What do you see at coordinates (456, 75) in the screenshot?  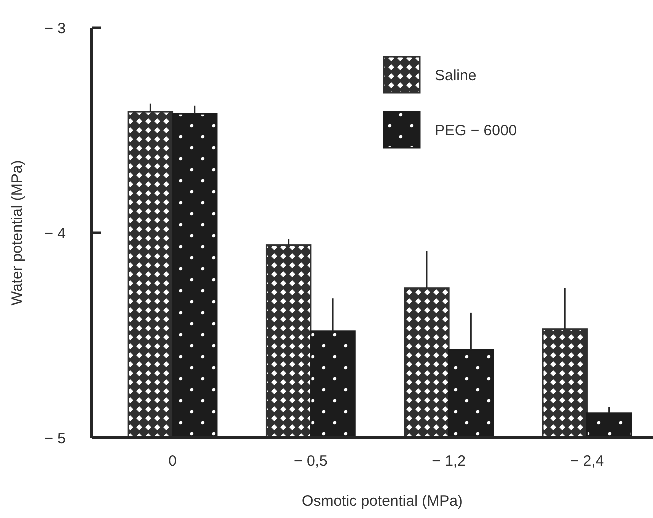 I see `legend-label: Saline` at bounding box center [456, 75].